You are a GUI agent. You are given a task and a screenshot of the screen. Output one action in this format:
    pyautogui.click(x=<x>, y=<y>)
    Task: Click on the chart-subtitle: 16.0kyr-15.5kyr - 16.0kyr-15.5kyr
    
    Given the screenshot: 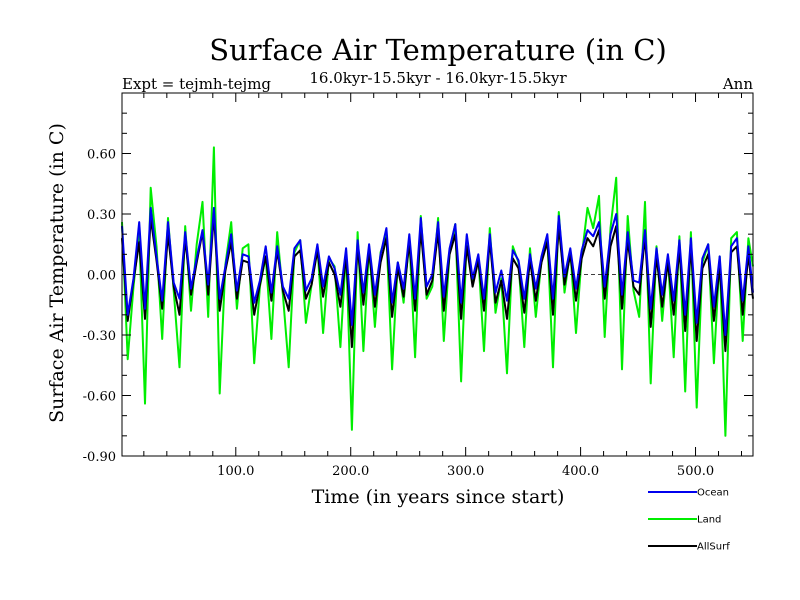 What is the action you would take?
    pyautogui.click(x=438, y=78)
    